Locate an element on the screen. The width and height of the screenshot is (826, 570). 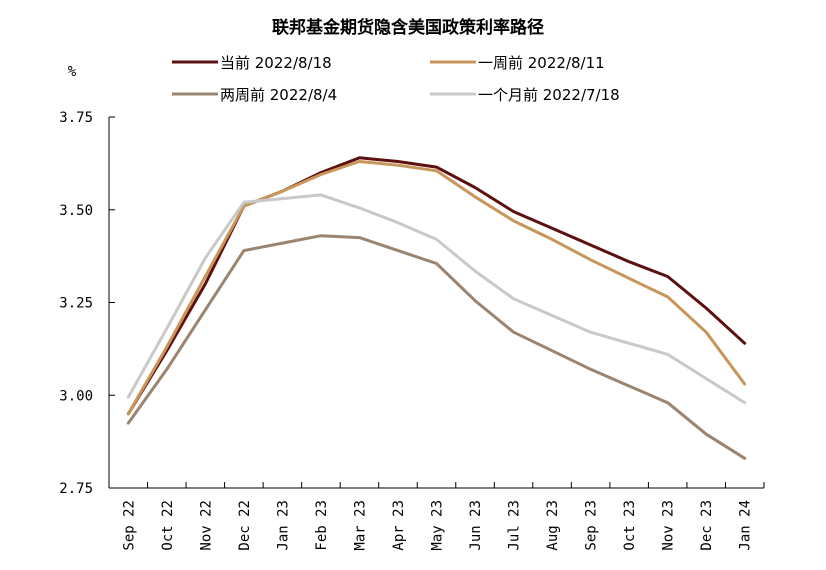
x-tick-label: Jun 23 is located at coordinates (476, 525).